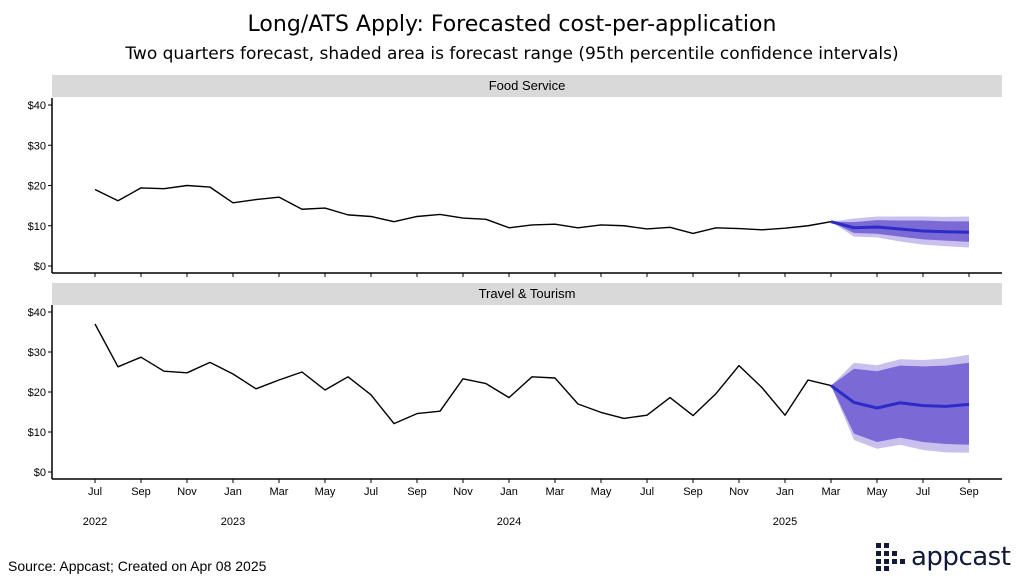 The width and height of the screenshot is (1024, 582). I want to click on panel-title: Travel & Tourism, so click(527, 293).